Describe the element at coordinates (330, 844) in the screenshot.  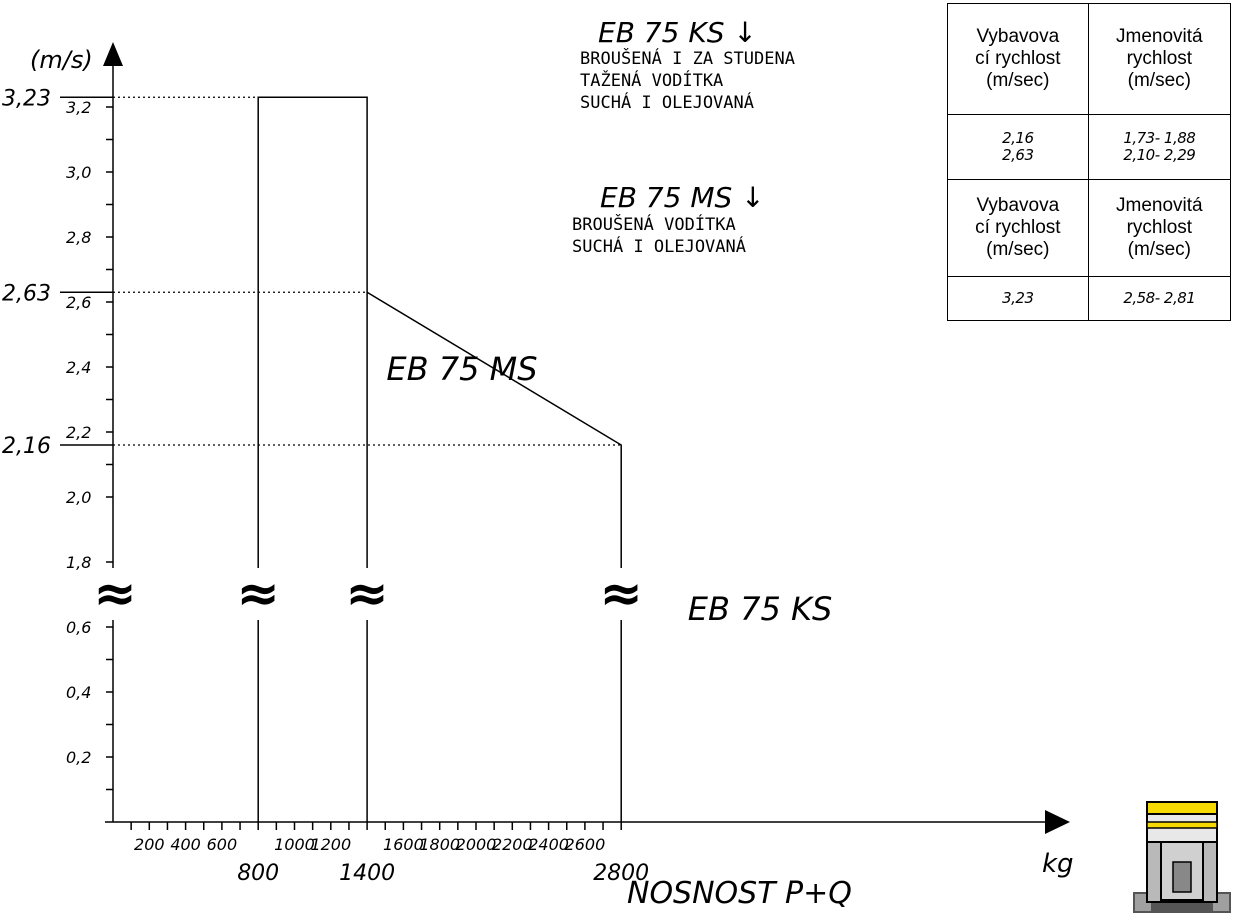
I see `x-tick-label: 1200` at that location.